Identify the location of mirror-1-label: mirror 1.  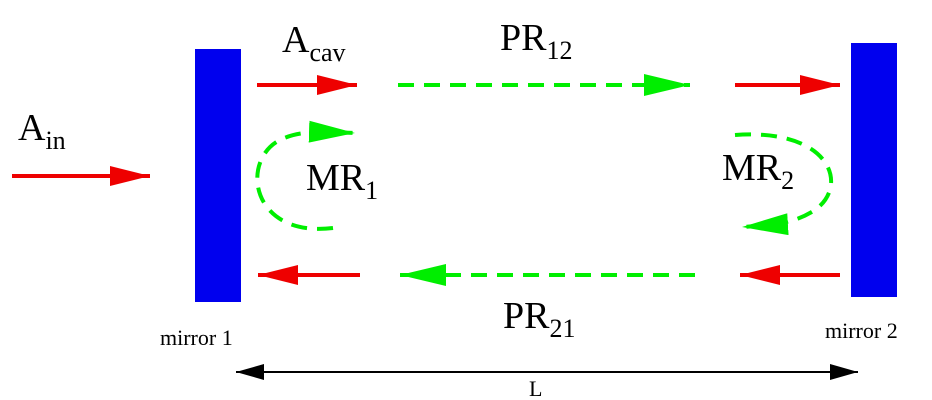
(196, 337).